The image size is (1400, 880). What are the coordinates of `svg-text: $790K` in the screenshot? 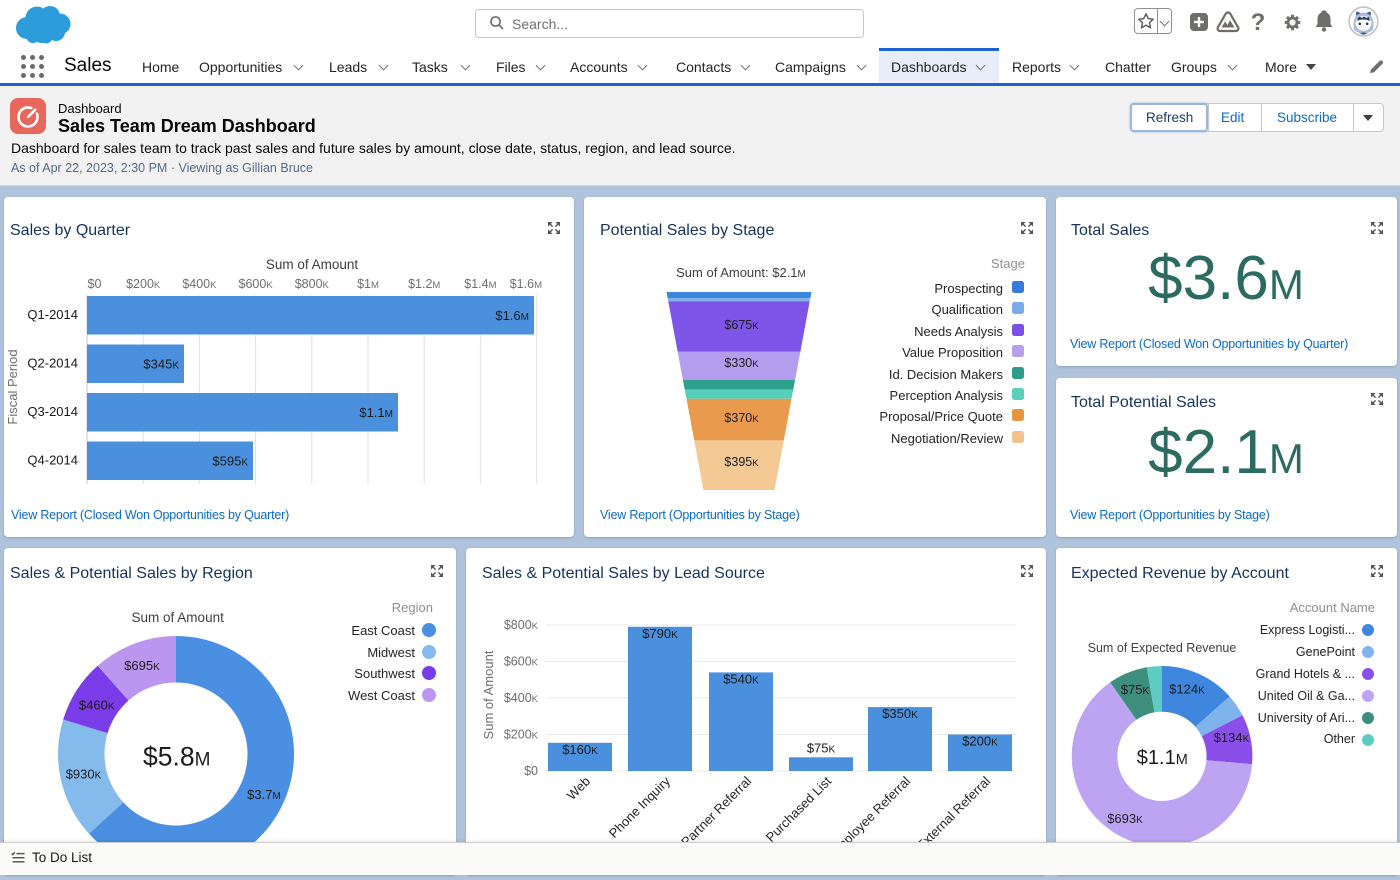 It's located at (660, 633).